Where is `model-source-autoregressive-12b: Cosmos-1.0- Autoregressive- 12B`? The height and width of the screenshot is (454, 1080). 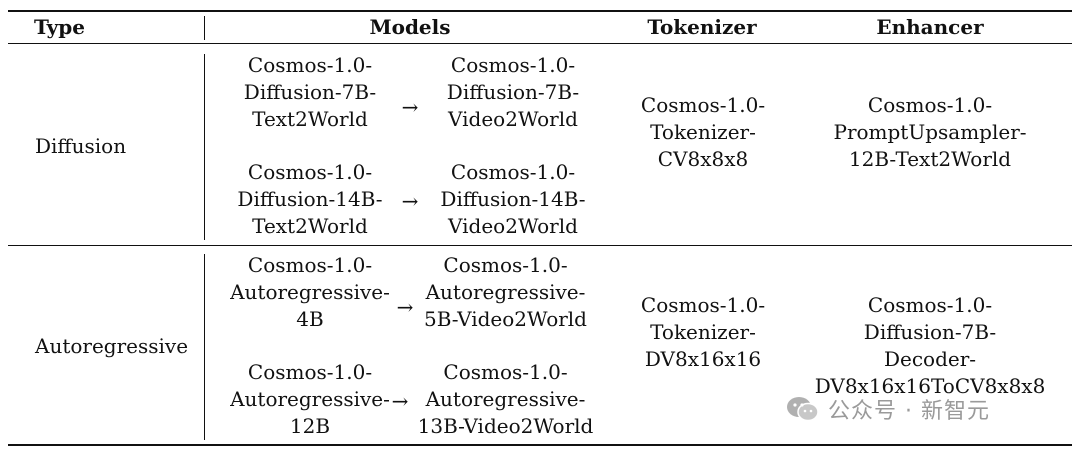
model-source-autoregressive-12b: Cosmos-1.0- Autoregressive- 12B is located at coordinates (310, 399).